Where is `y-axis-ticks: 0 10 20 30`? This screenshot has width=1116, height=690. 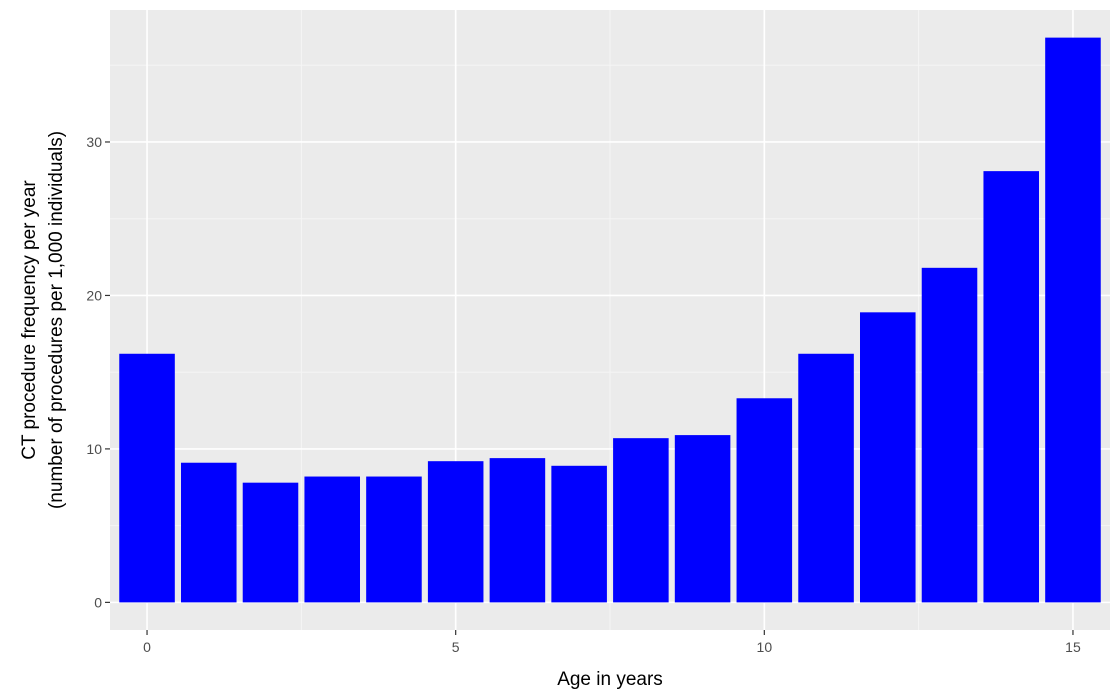
y-axis-ticks: 0 10 20 30 is located at coordinates (98, 372).